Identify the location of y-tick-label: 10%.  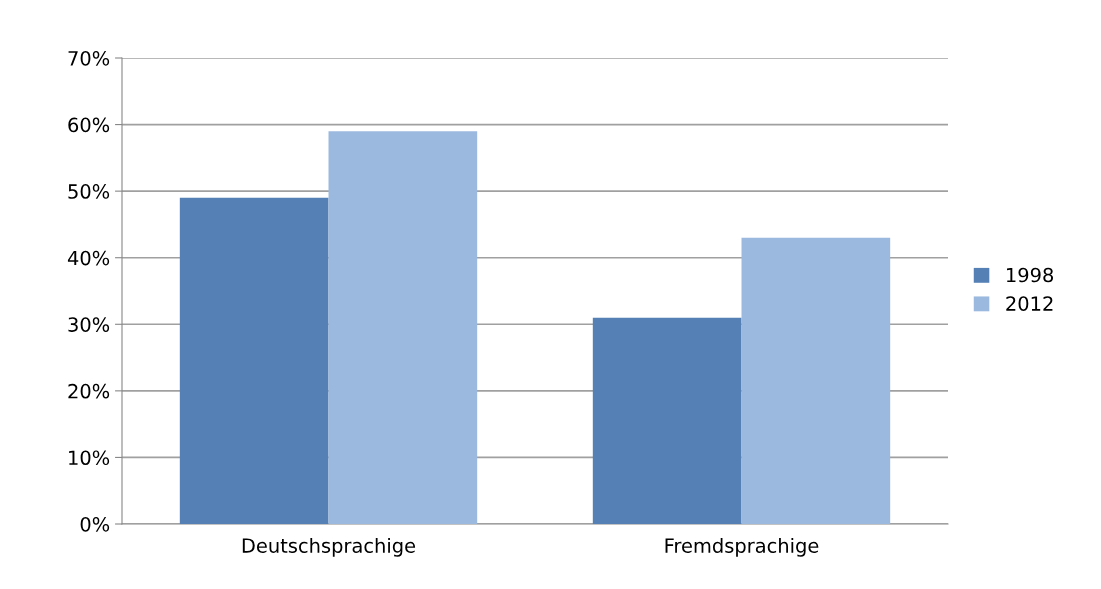
(89, 458).